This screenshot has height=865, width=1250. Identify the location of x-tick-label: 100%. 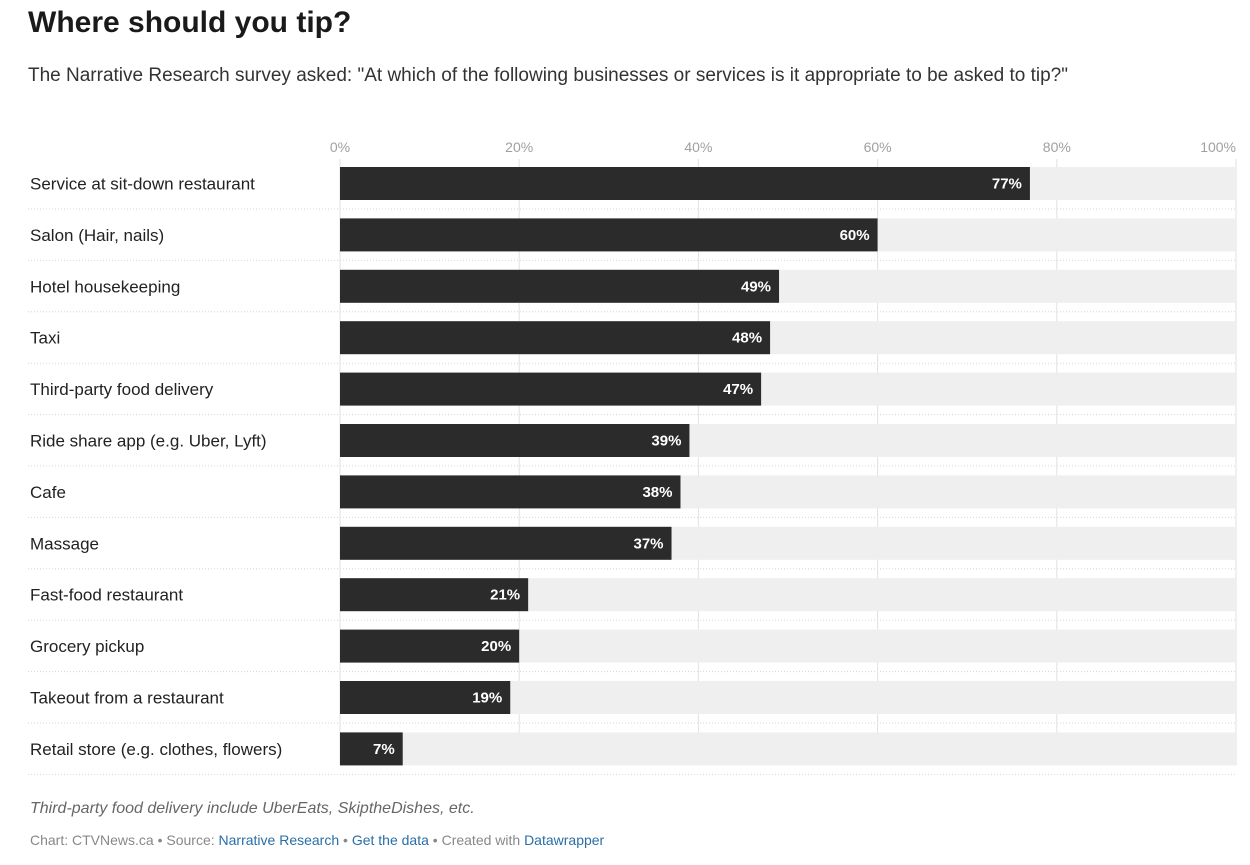
(1218, 147).